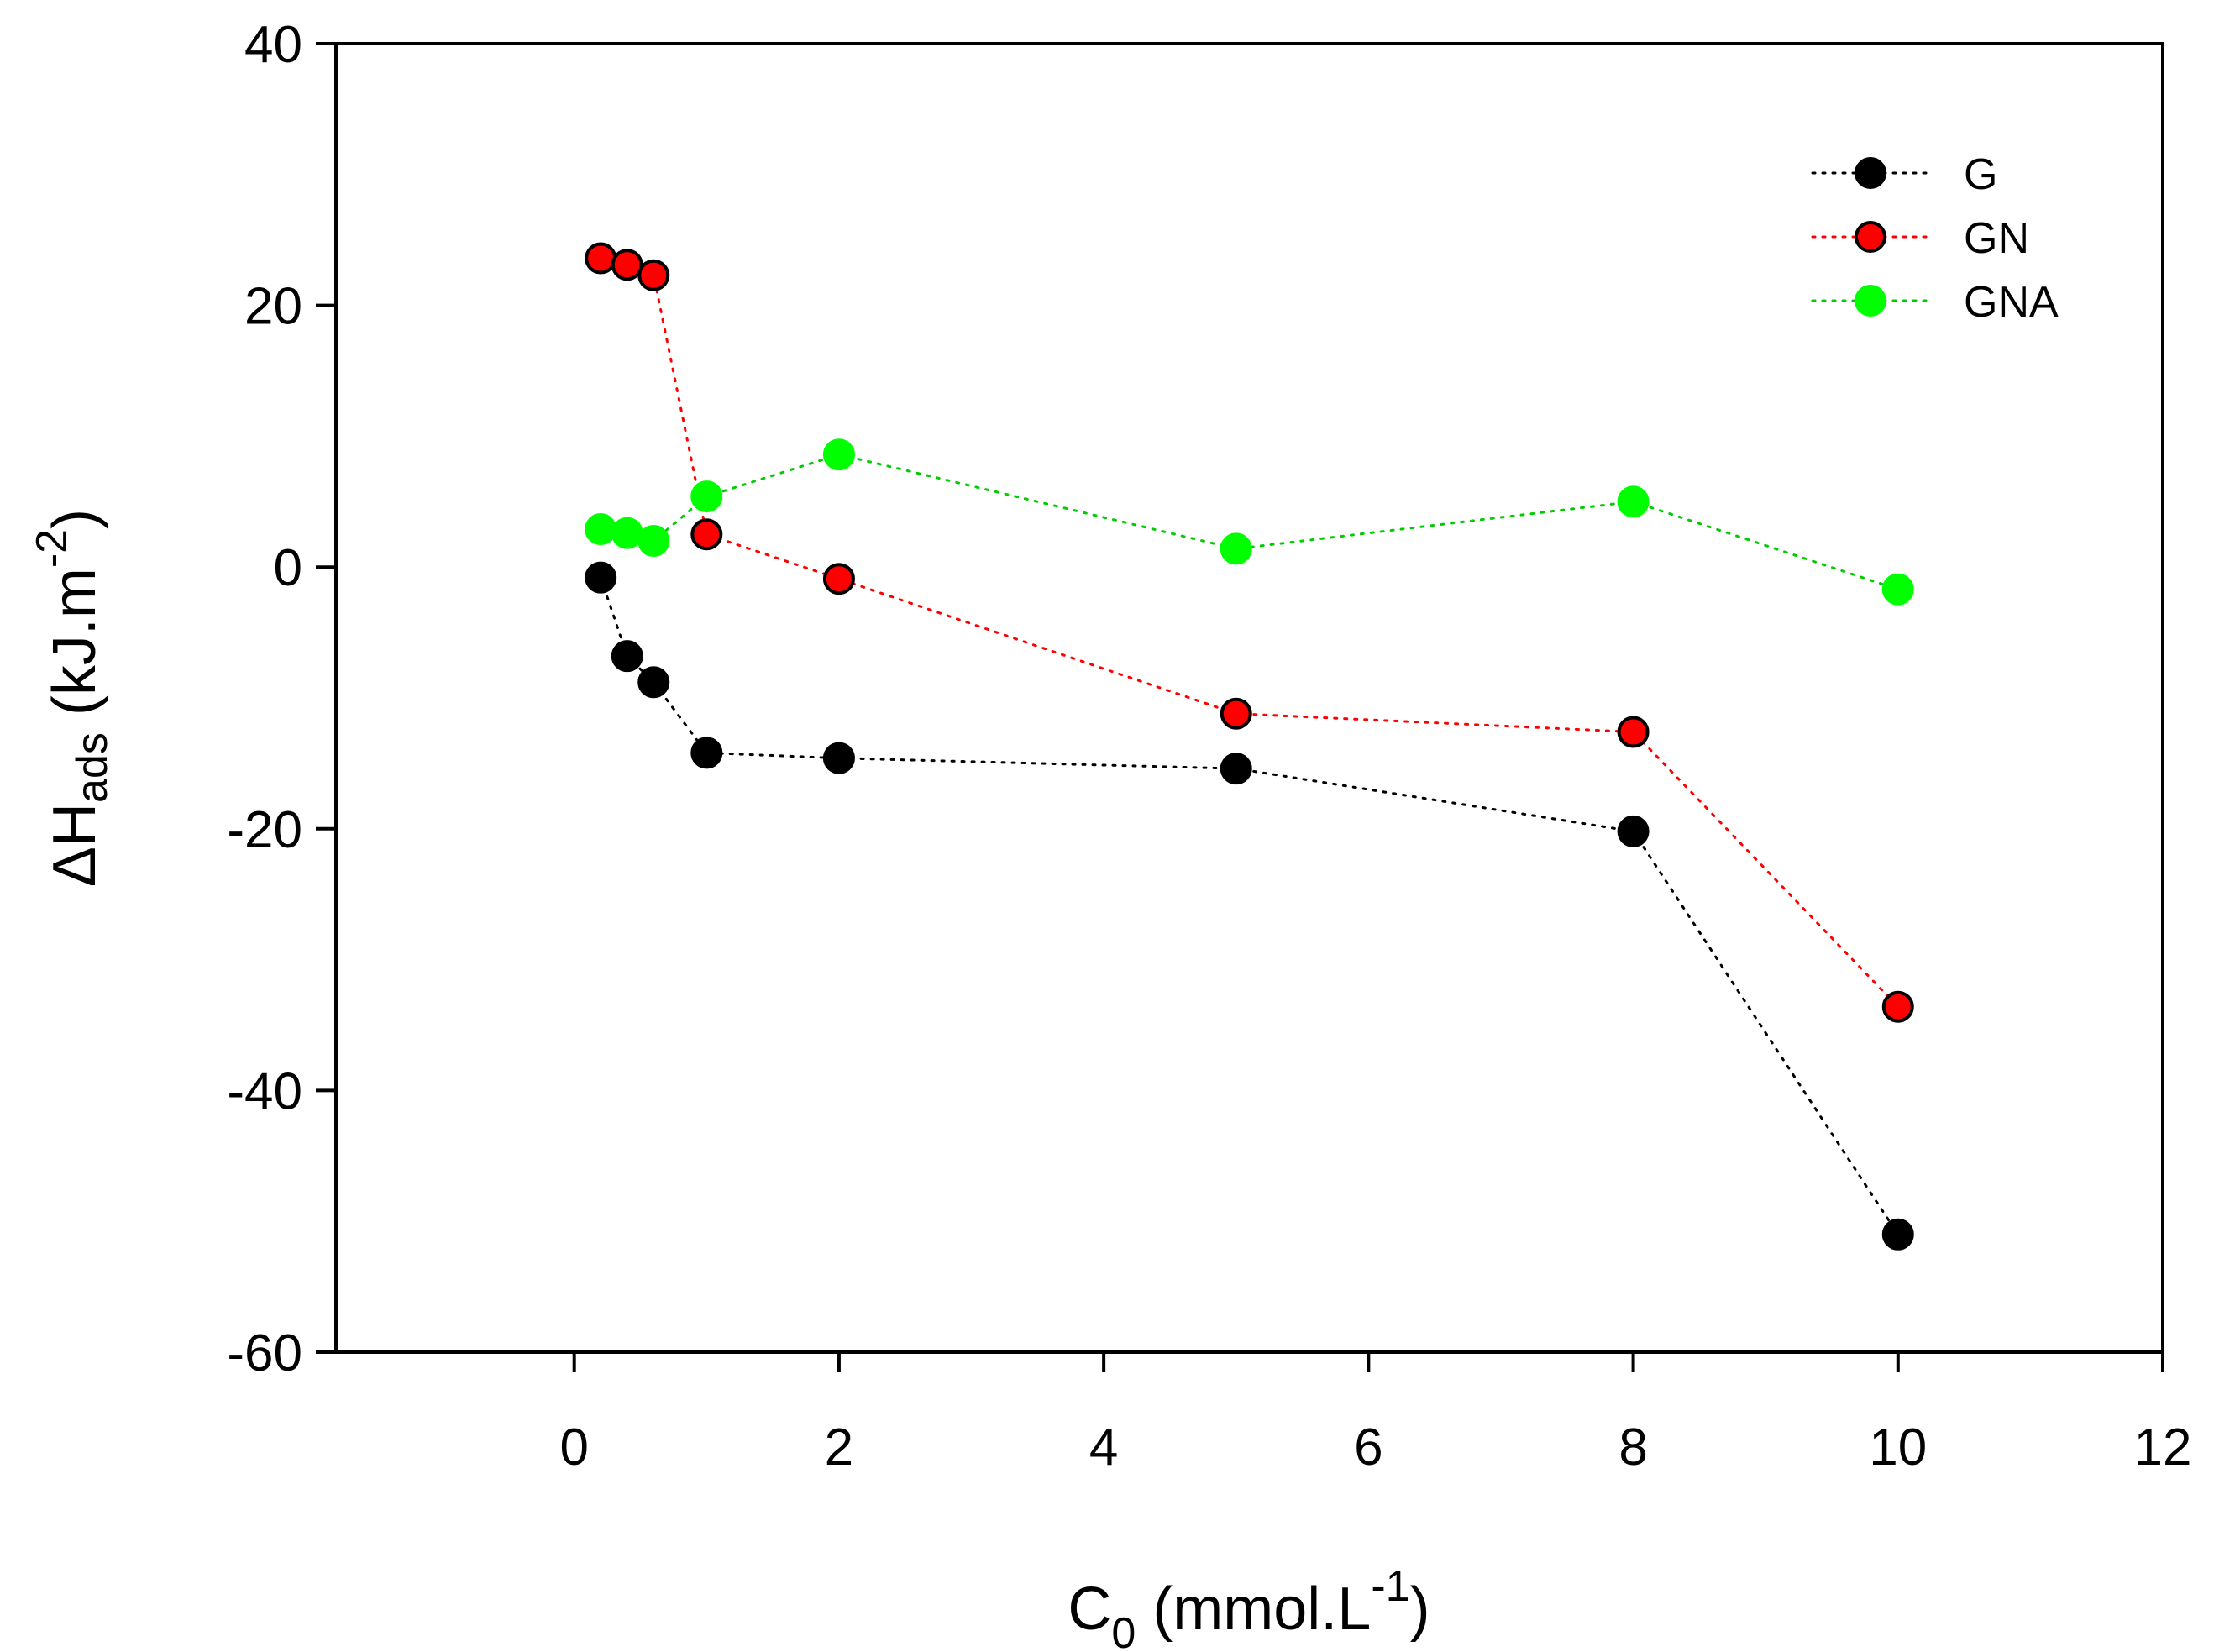 Image resolution: width=2214 pixels, height=1652 pixels. Describe the element at coordinates (2163, 1447) in the screenshot. I see `x-tick-label: 12` at that location.